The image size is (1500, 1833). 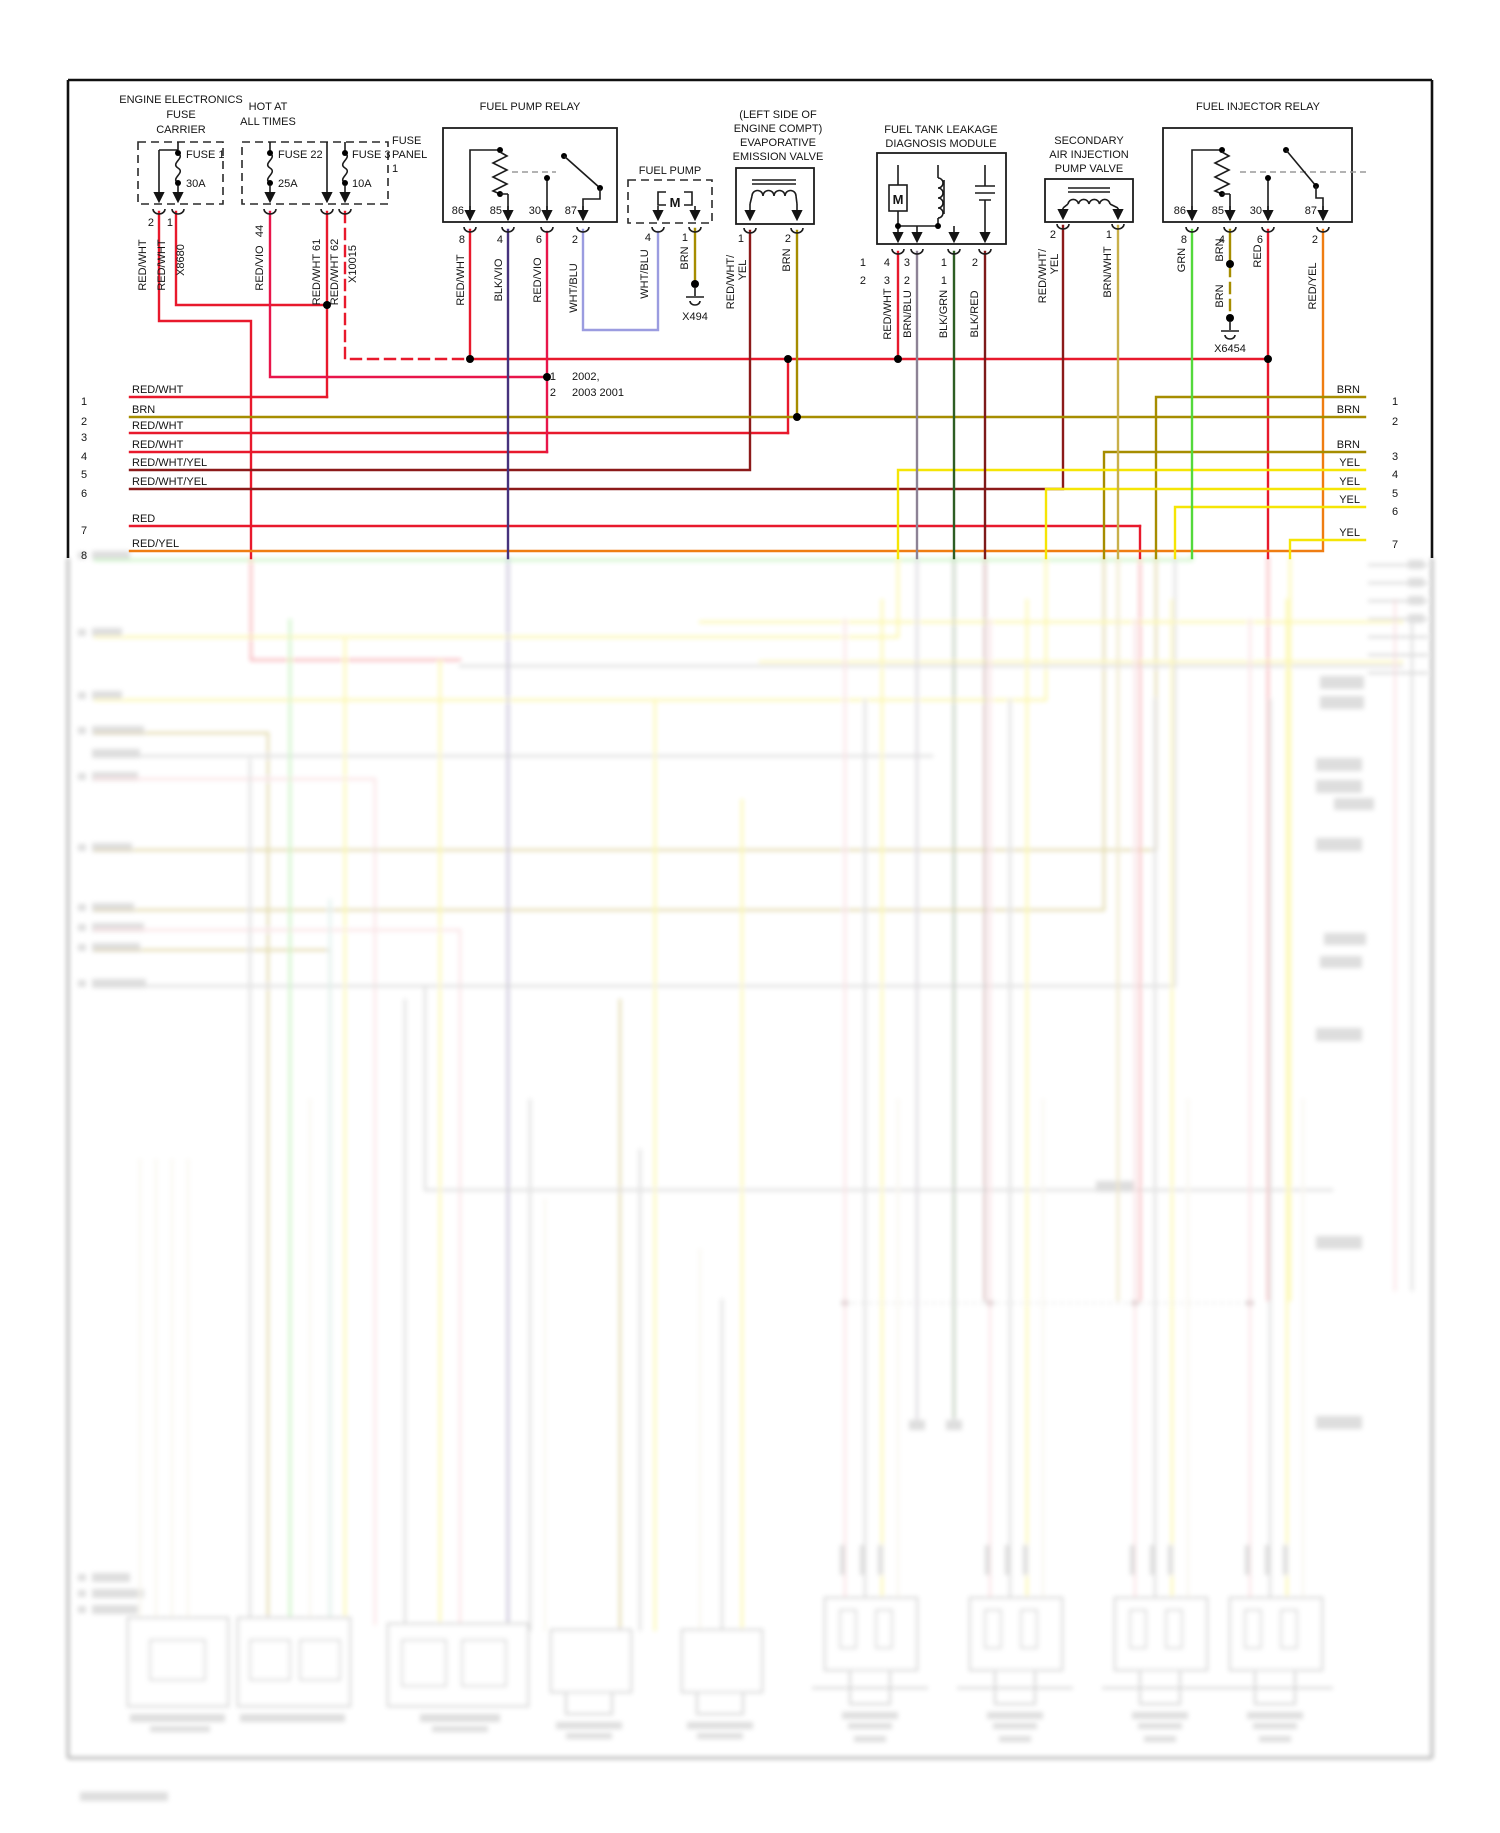 What do you see at coordinates (1313, 285) in the screenshot?
I see `wire-label: RED/YEL` at bounding box center [1313, 285].